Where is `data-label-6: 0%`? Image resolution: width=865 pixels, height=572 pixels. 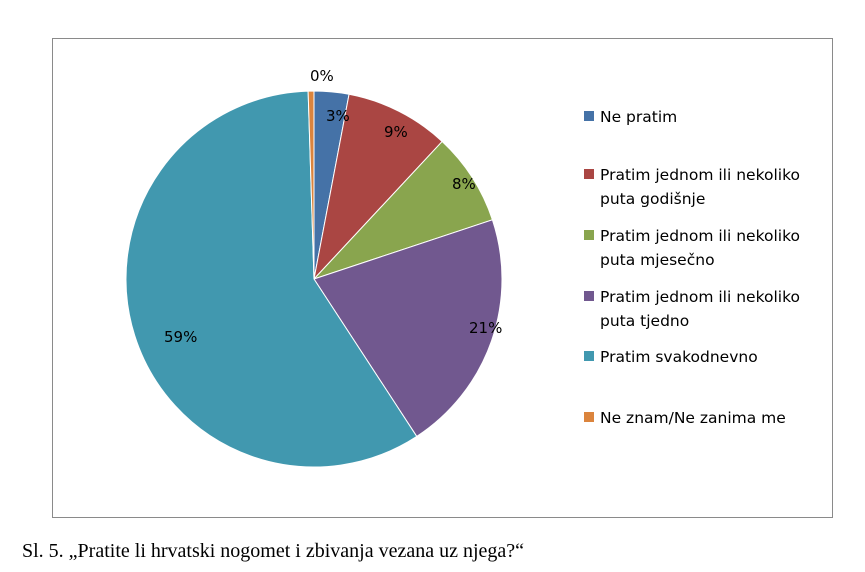
data-label-6: 0% is located at coordinates (322, 76).